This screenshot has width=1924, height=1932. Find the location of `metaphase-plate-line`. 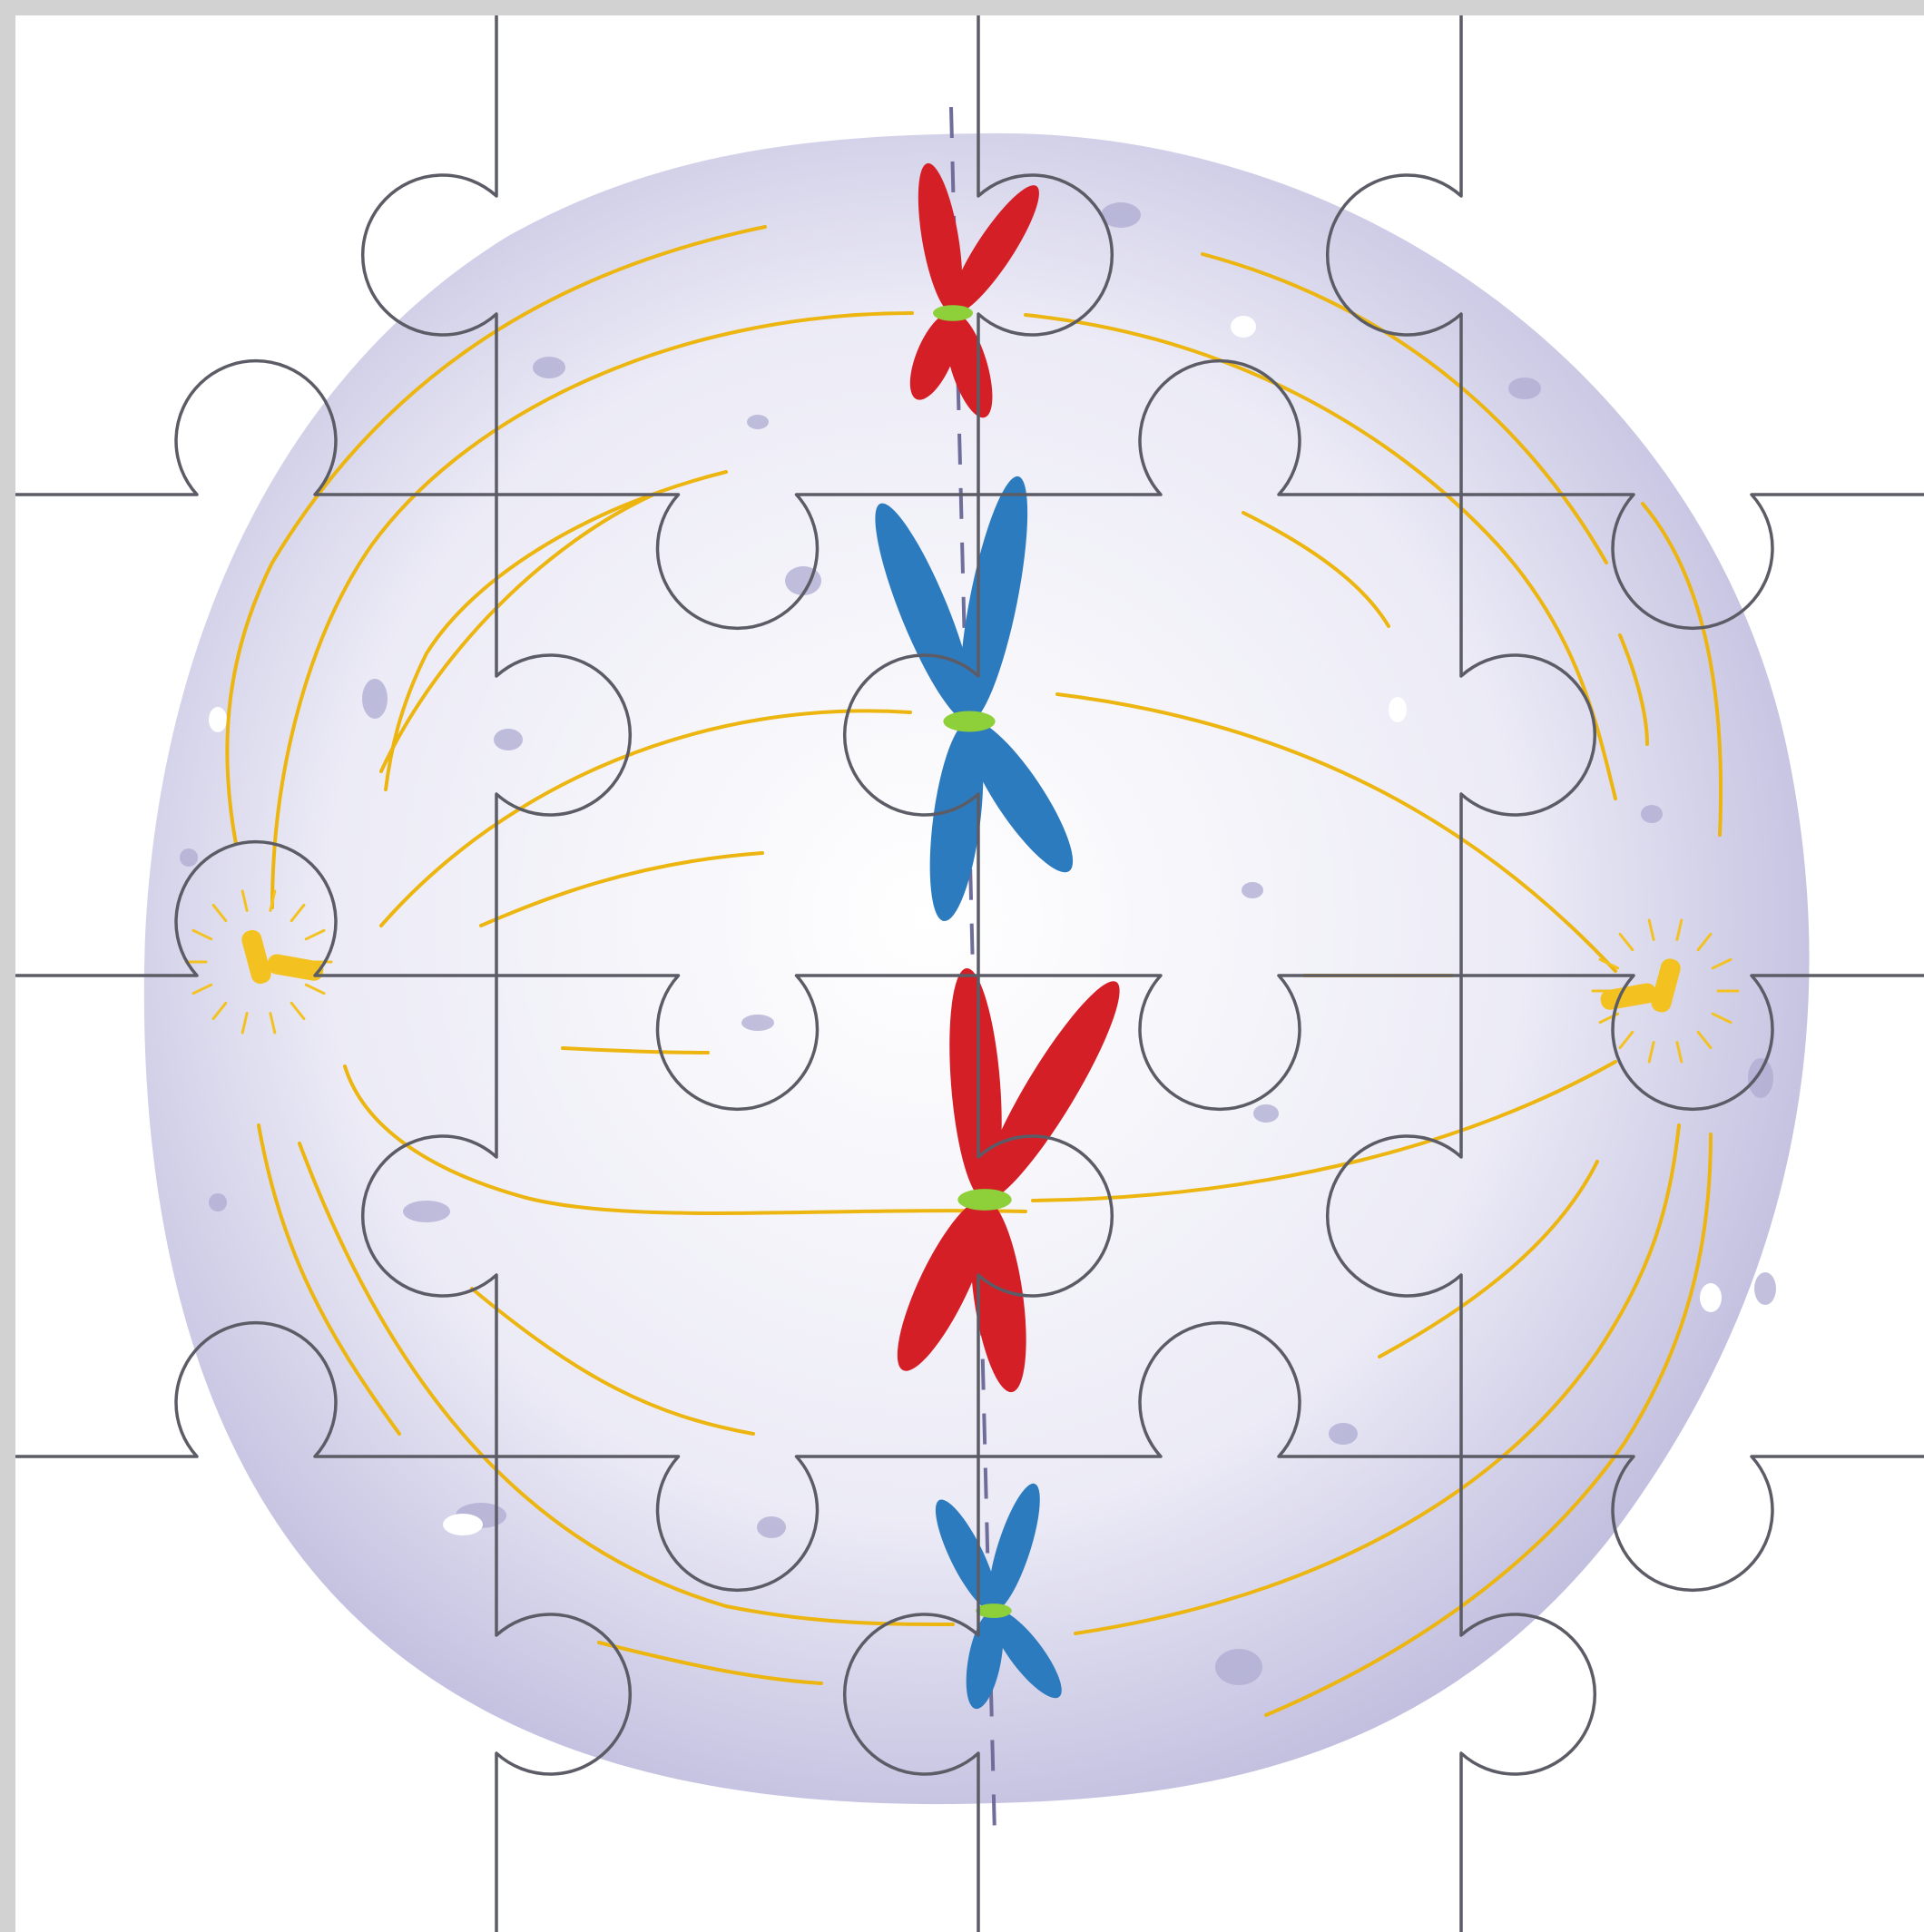

metaphase-plate-line is located at coordinates (972, 971).